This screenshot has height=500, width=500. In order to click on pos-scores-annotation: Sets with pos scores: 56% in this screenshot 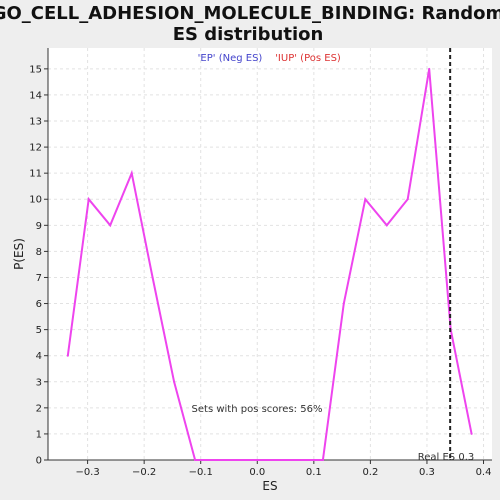, I will do `click(257, 409)`.